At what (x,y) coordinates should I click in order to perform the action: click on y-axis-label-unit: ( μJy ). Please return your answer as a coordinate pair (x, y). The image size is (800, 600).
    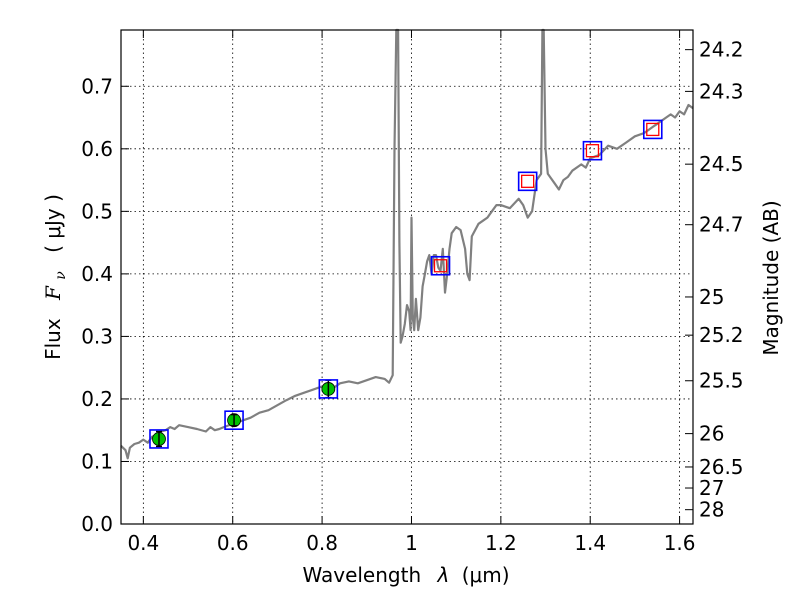
    Looking at the image, I should click on (53, 223).